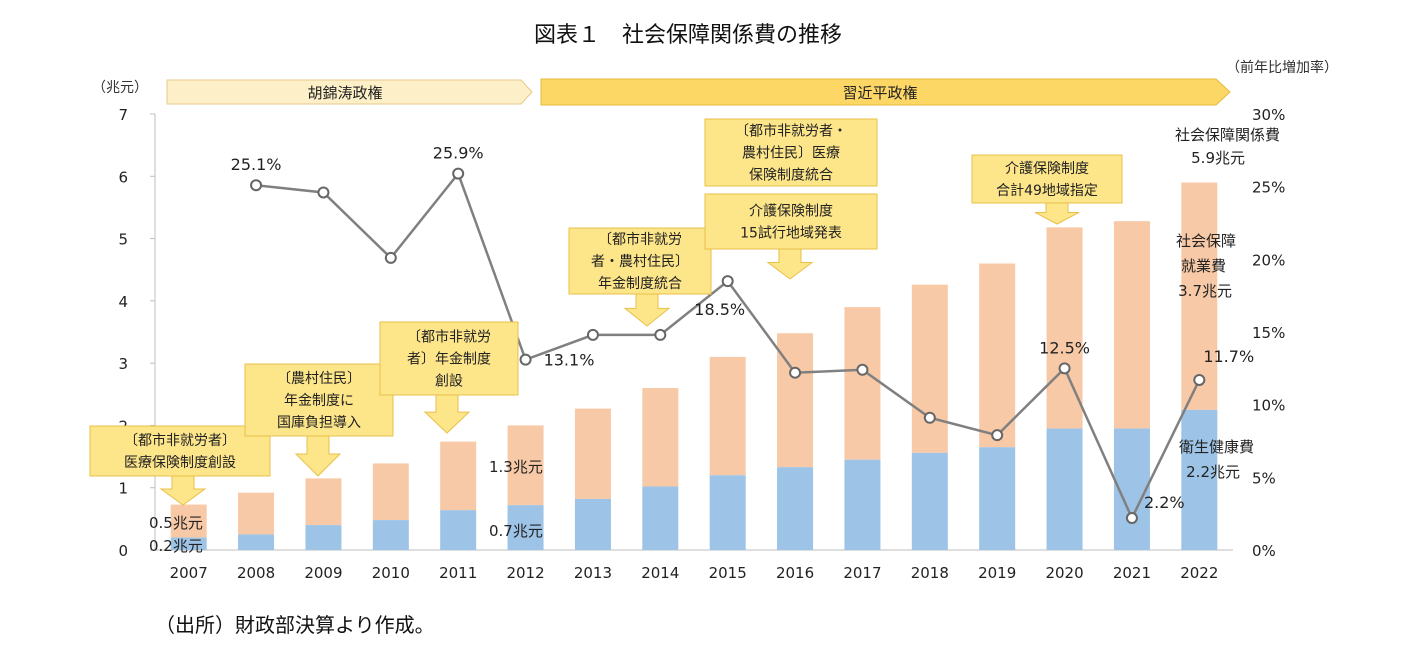  I want to click on x-tick-label: 2012, so click(525, 573).